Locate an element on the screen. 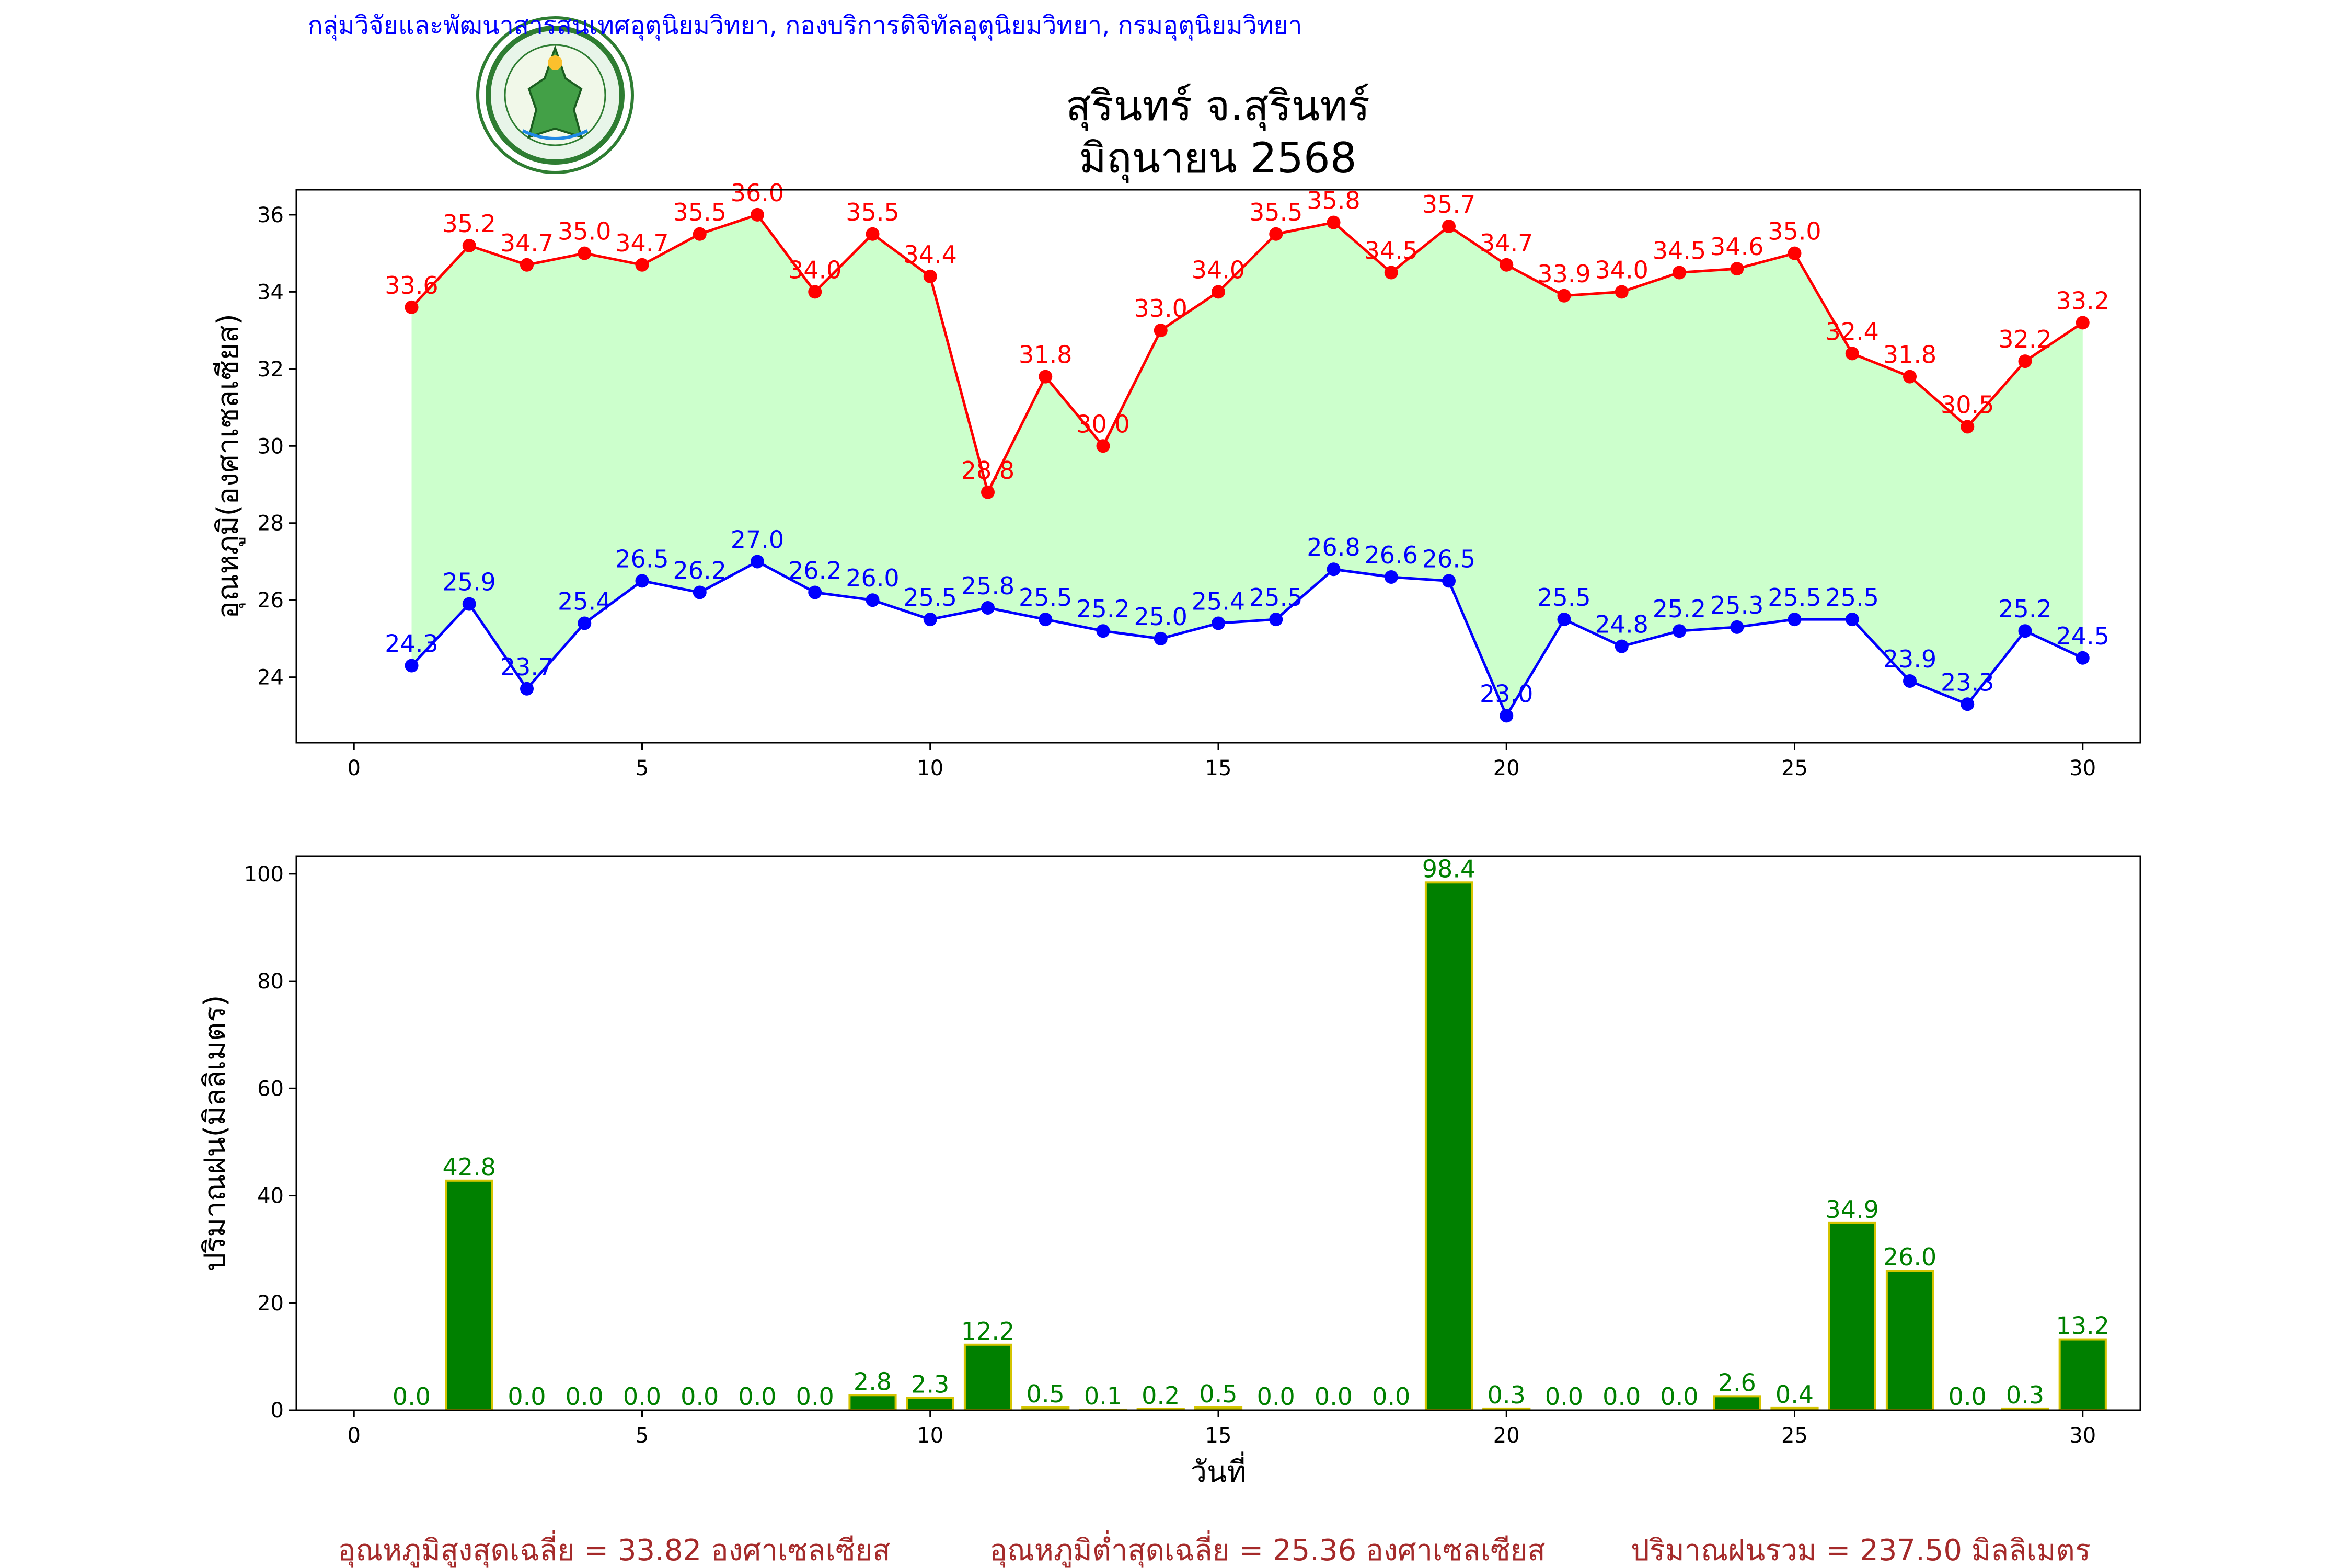  rainfall-x-tick-label: 0 is located at coordinates (354, 1436).